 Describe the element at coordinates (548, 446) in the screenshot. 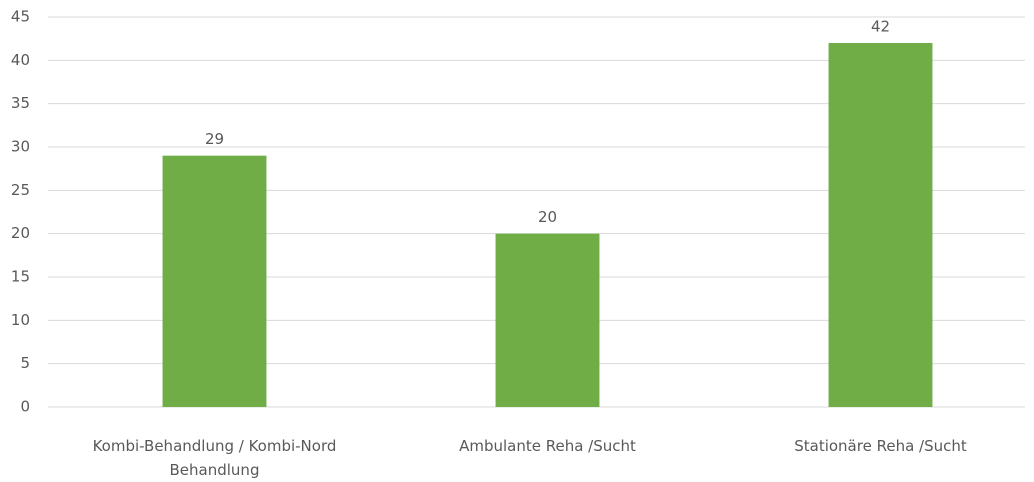

I see `x-tick-label: Ambulante Reha /Sucht` at that location.